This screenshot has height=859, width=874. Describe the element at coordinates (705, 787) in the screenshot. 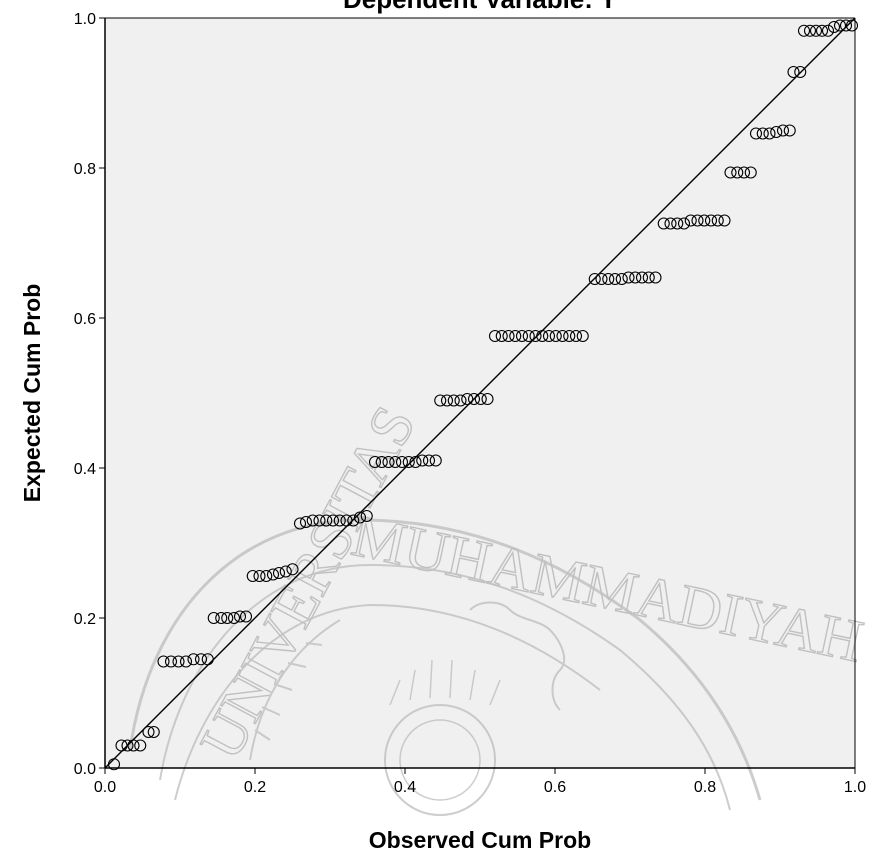

I see `x-tick-label: 0.8` at that location.